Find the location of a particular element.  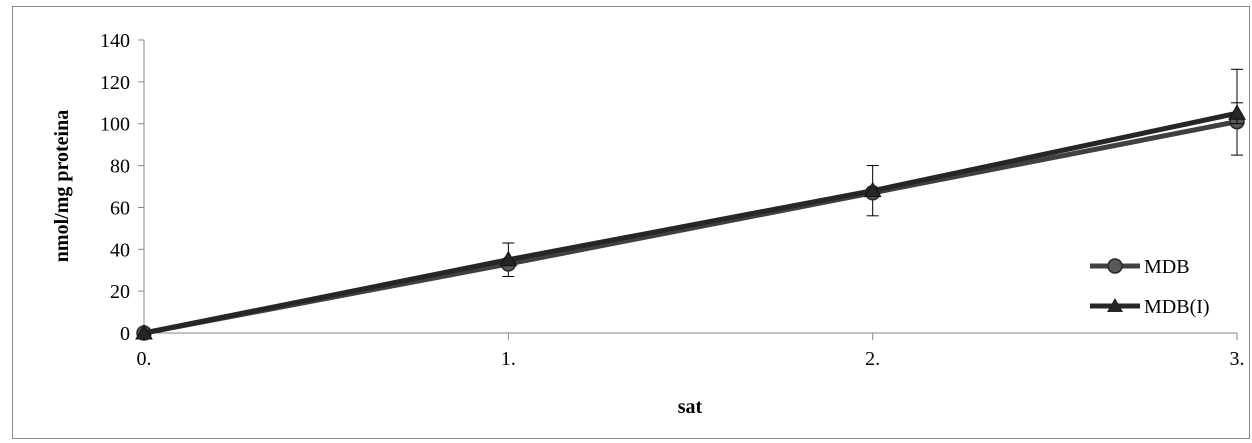

legend-item: MDB is located at coordinates (1140, 267).